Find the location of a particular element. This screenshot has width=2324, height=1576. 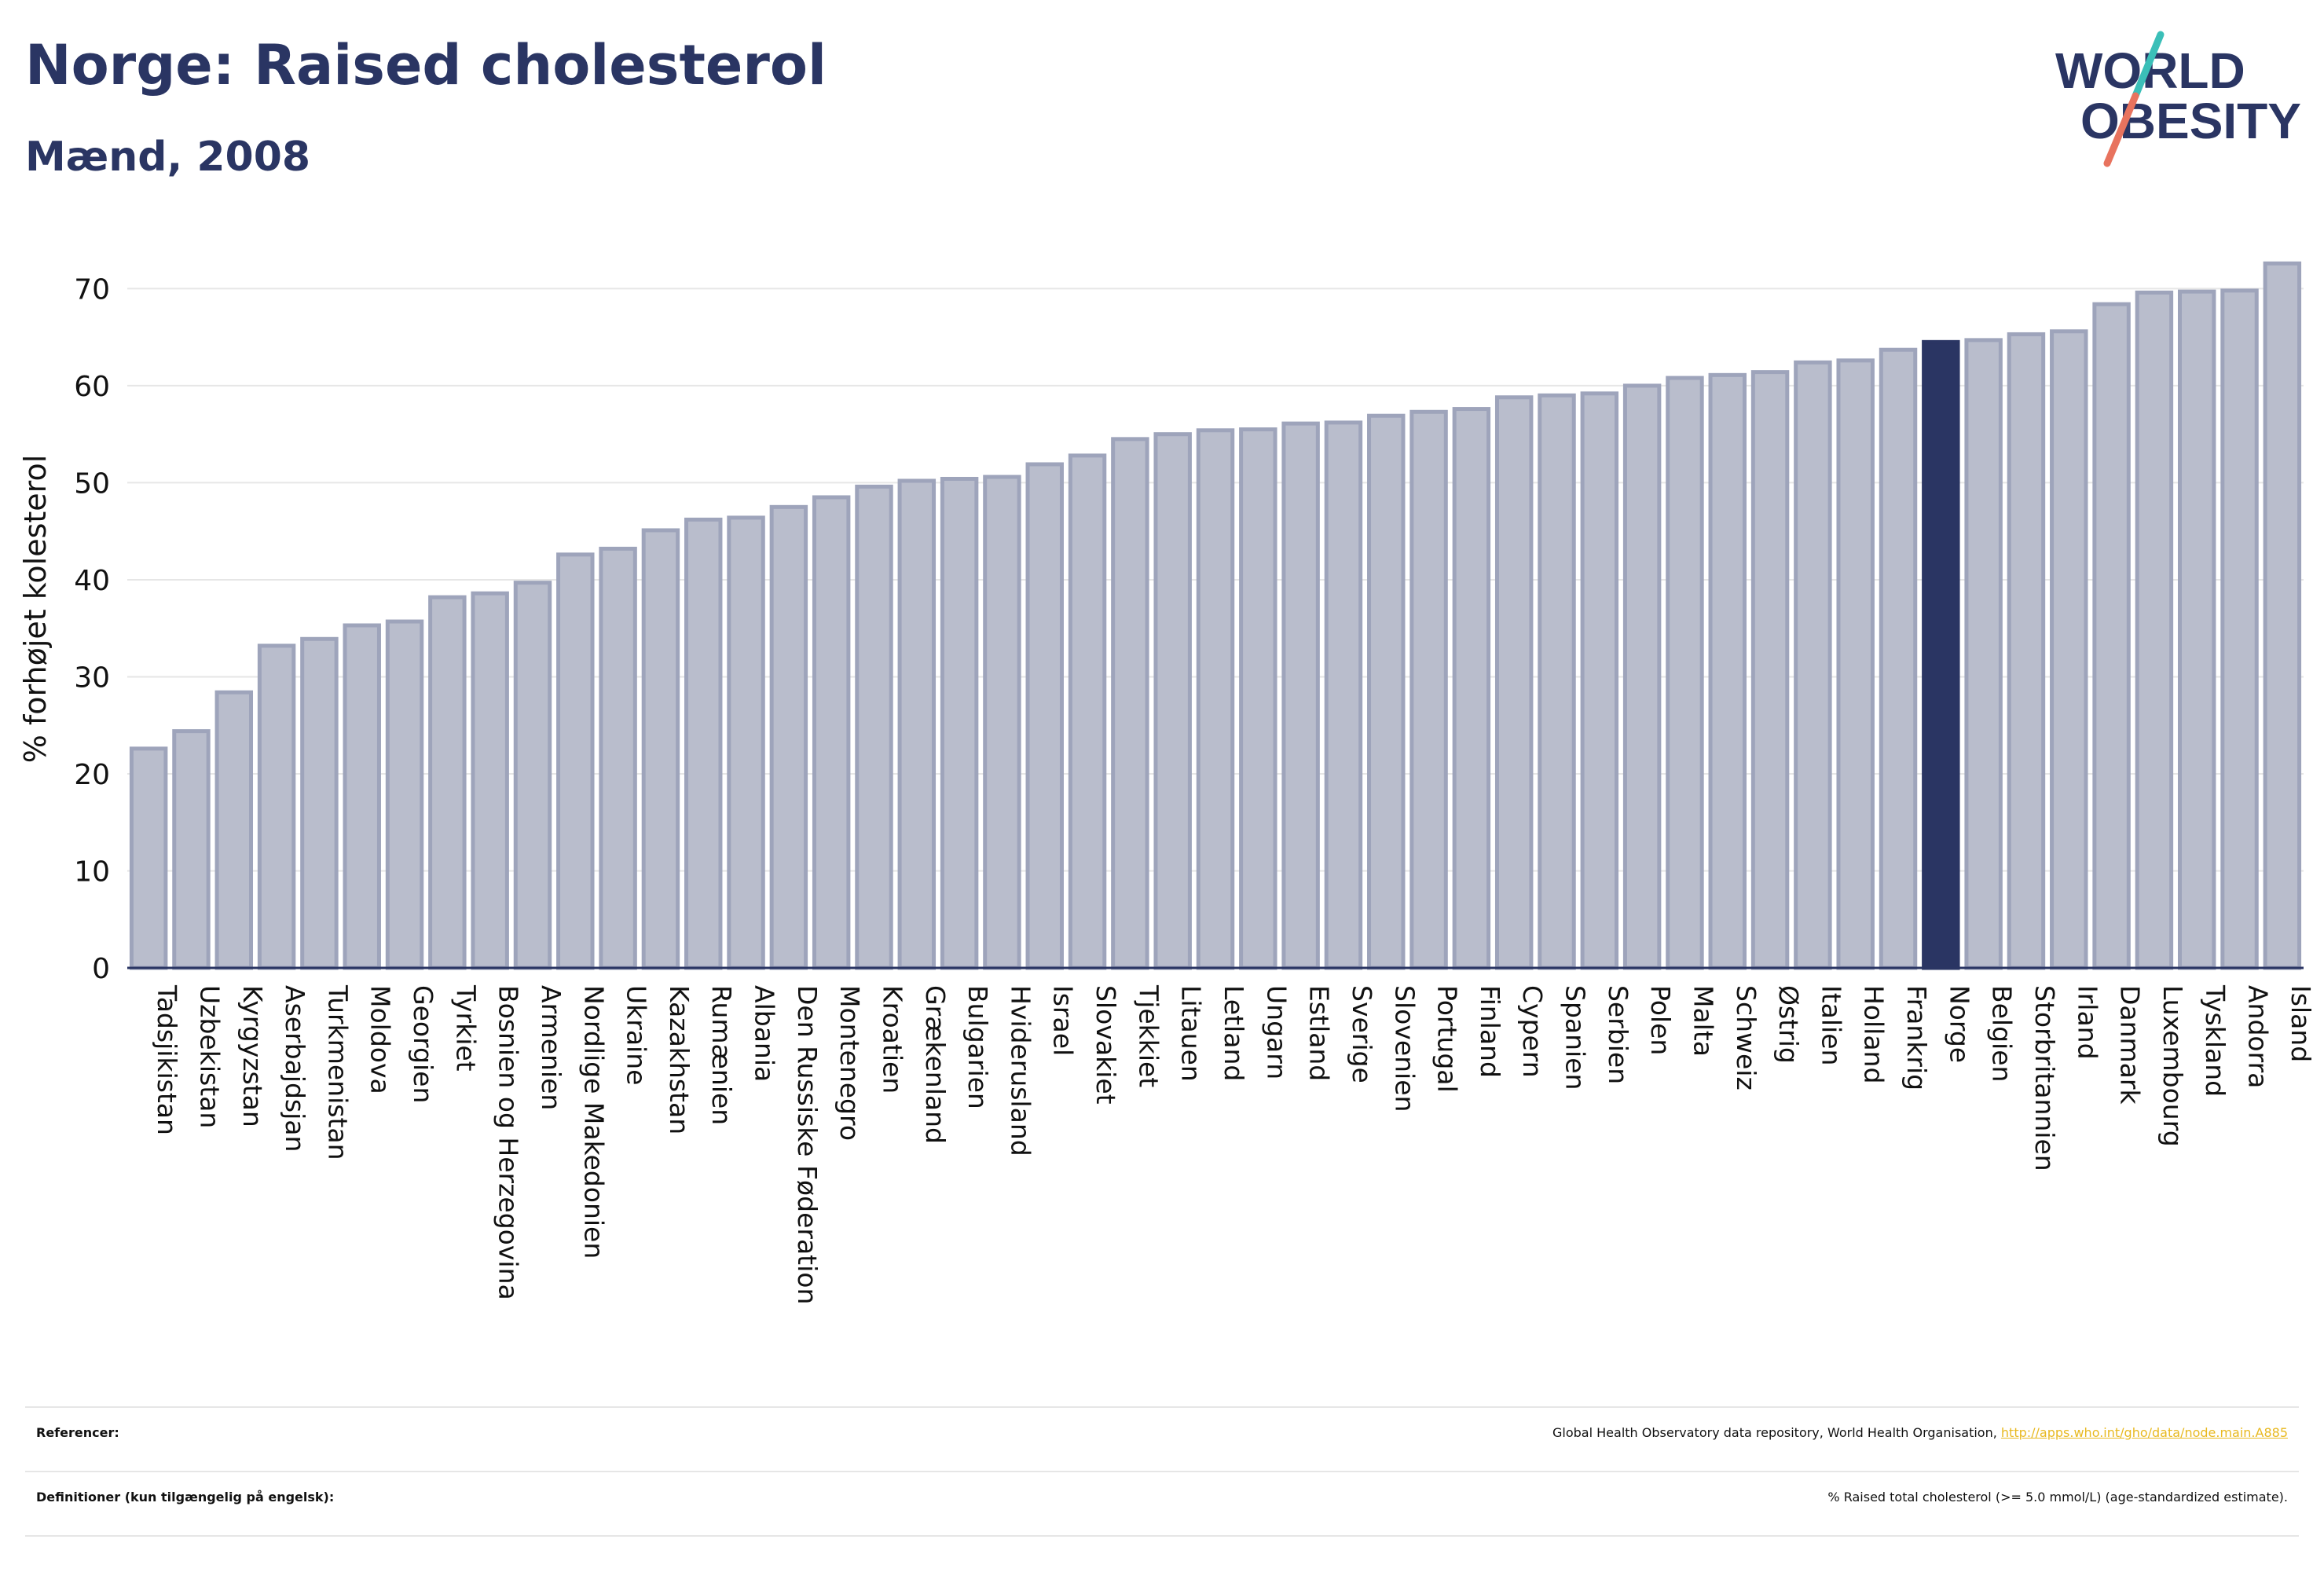

x-tick-label: Hviderusland is located at coordinates (1020, 1070).